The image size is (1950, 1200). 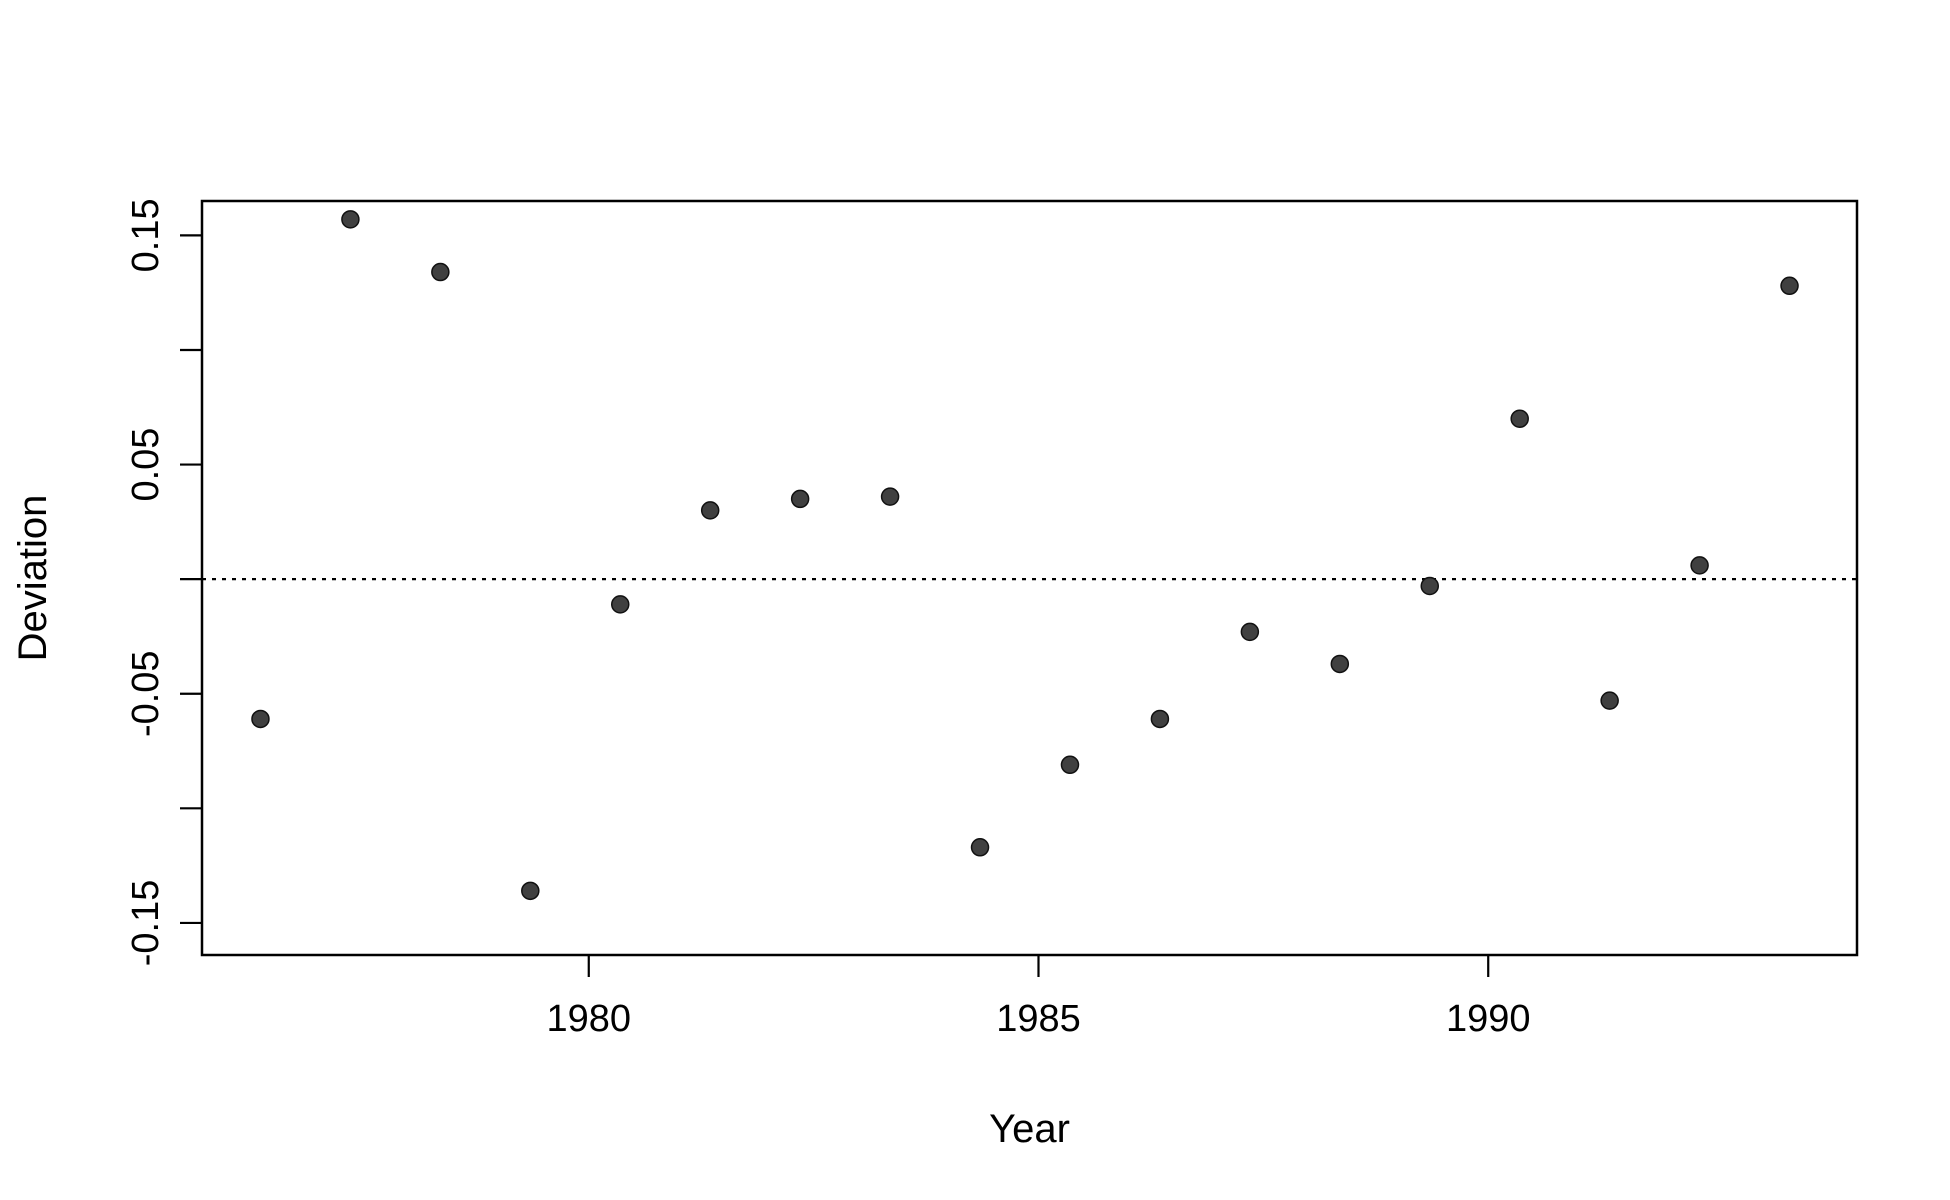 What do you see at coordinates (1029, 1129) in the screenshot?
I see `x-axis-title: Year` at bounding box center [1029, 1129].